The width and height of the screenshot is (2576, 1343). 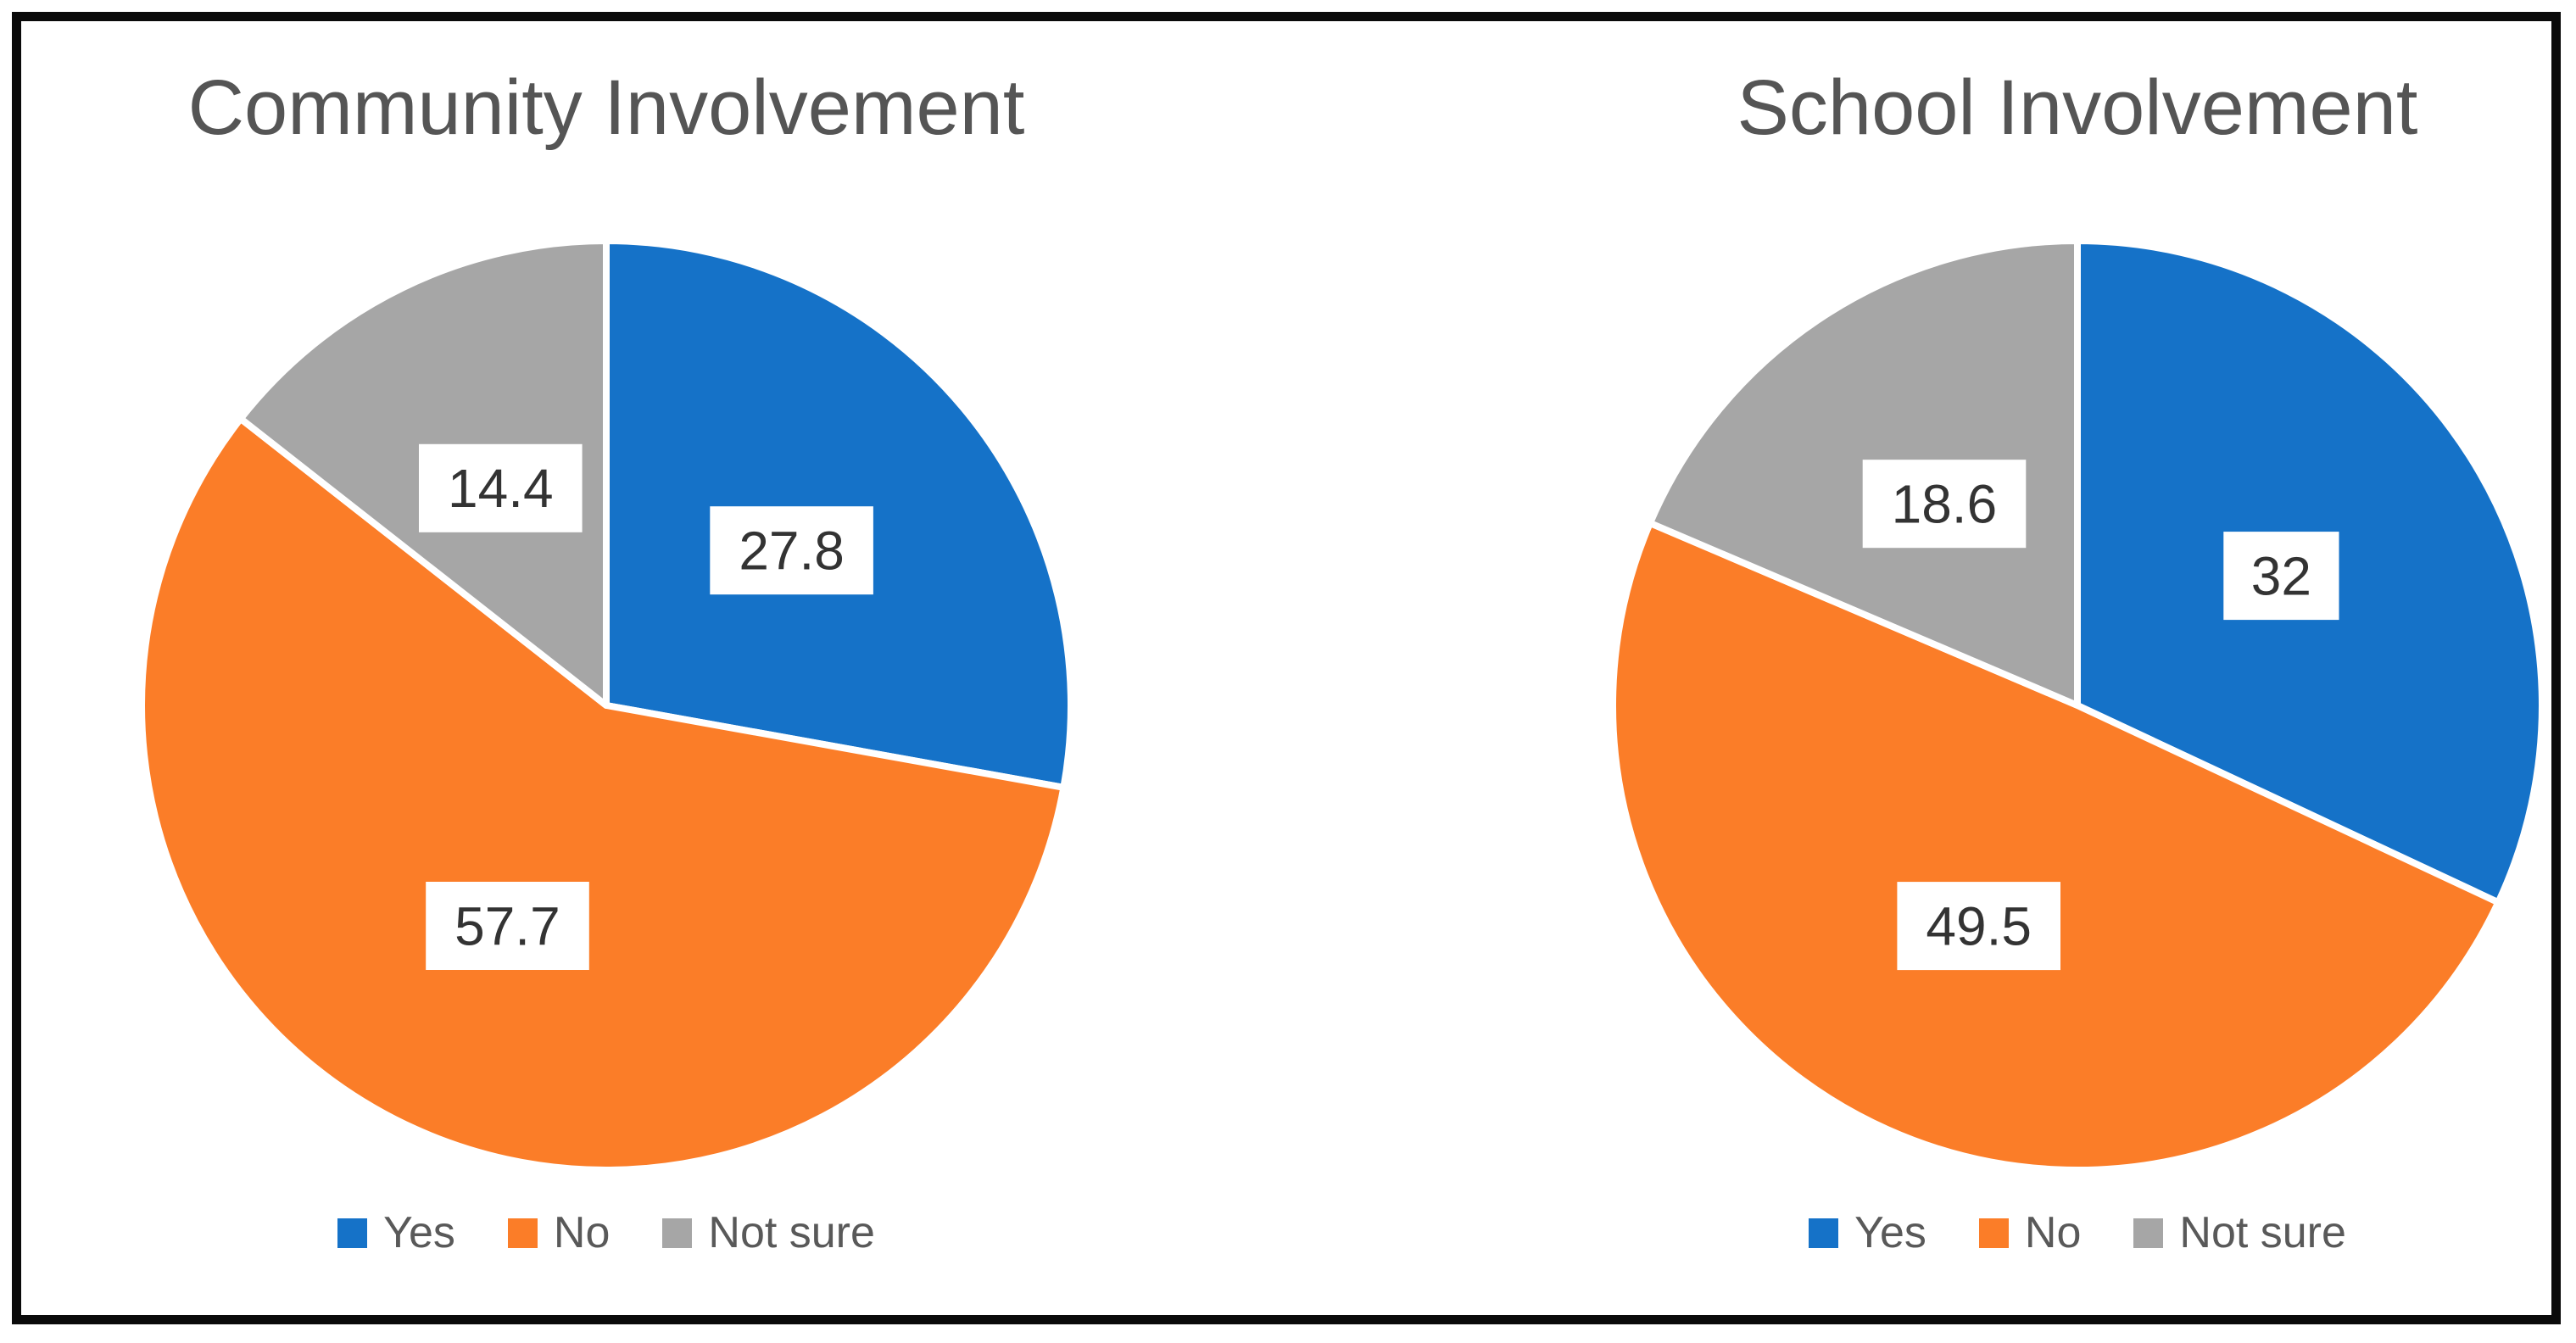 I want to click on data-label-value: 27.8, so click(x=792, y=552).